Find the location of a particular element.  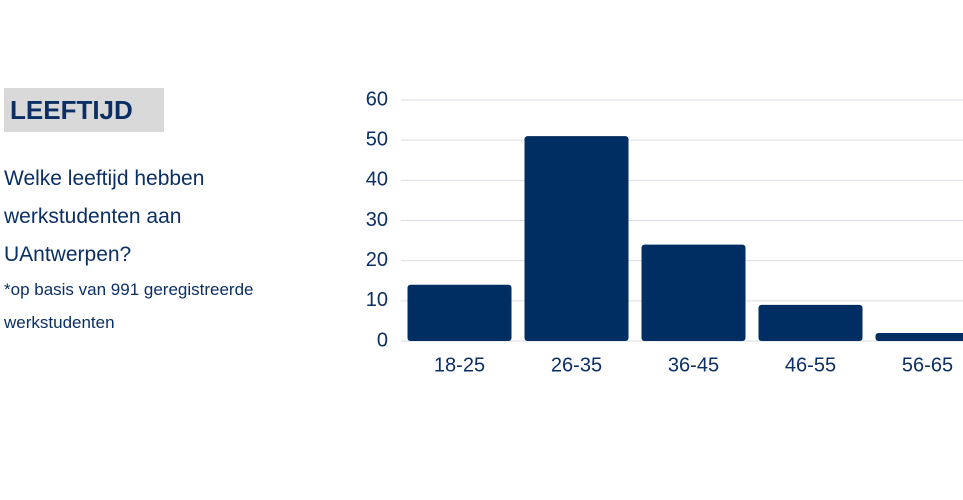

y-tick-label: 0 is located at coordinates (382, 340).